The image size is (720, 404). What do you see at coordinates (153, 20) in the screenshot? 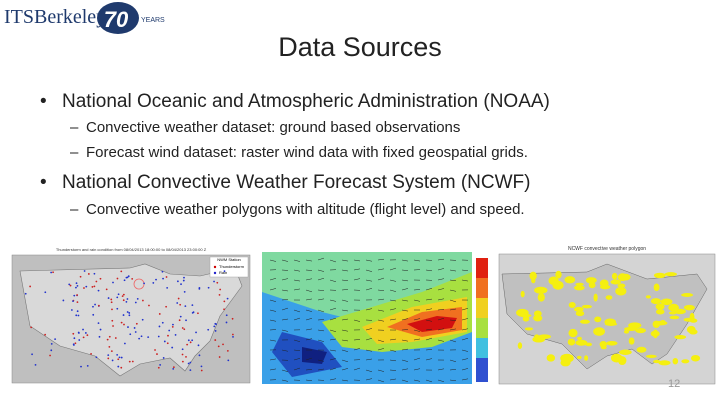
I see `logo-years: YEARS` at bounding box center [153, 20].